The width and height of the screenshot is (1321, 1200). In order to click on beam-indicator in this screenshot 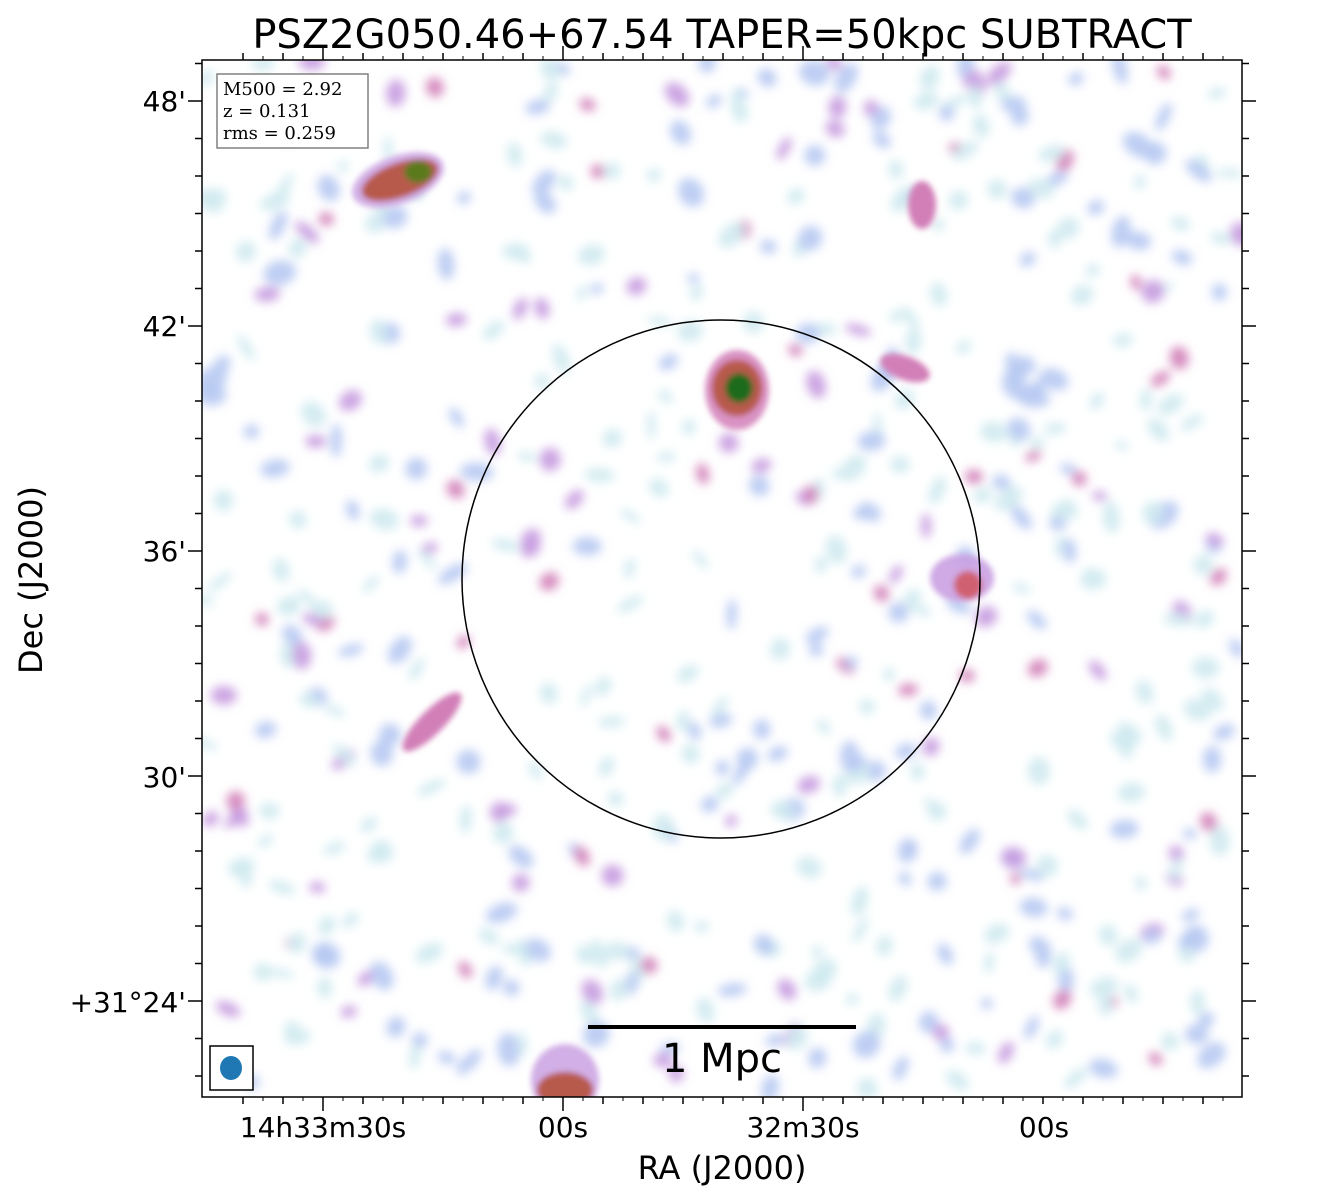, I will do `click(231, 1068)`.